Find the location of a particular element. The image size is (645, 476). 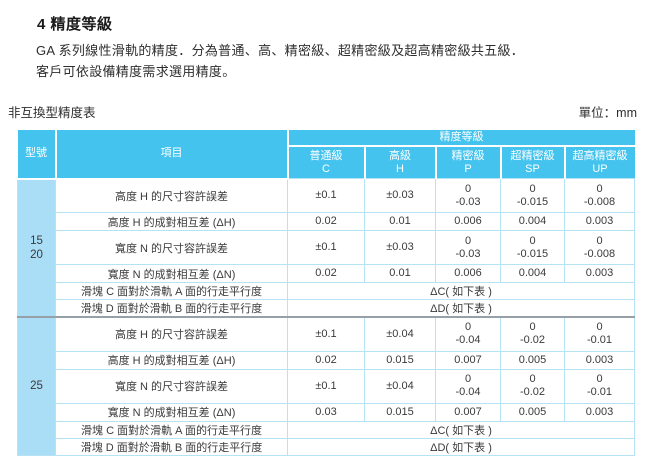

table-row: 寬度 N 的成對相互差 (ΔN) 0.02 0.01 0.006 0.004 0.003 is located at coordinates (326, 273).